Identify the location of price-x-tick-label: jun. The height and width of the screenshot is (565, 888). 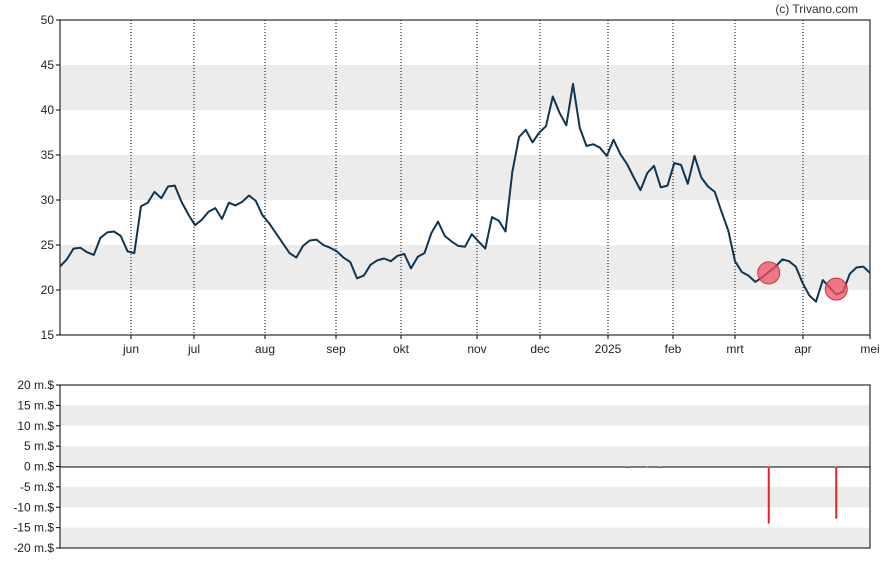
(130, 349).